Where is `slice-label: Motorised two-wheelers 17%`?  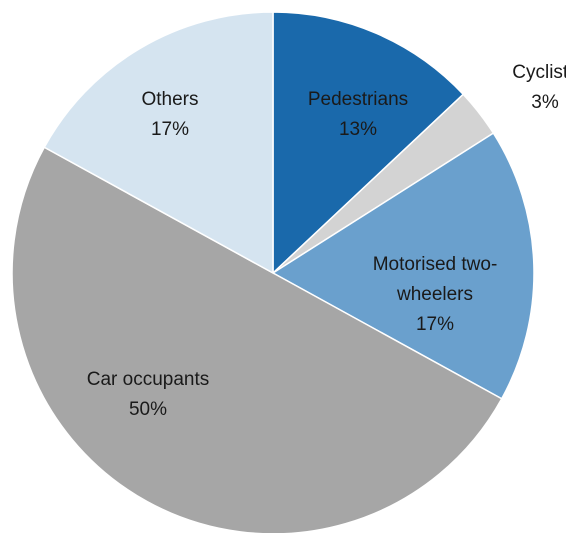 slice-label: Motorised two-wheelers 17% is located at coordinates (435, 295).